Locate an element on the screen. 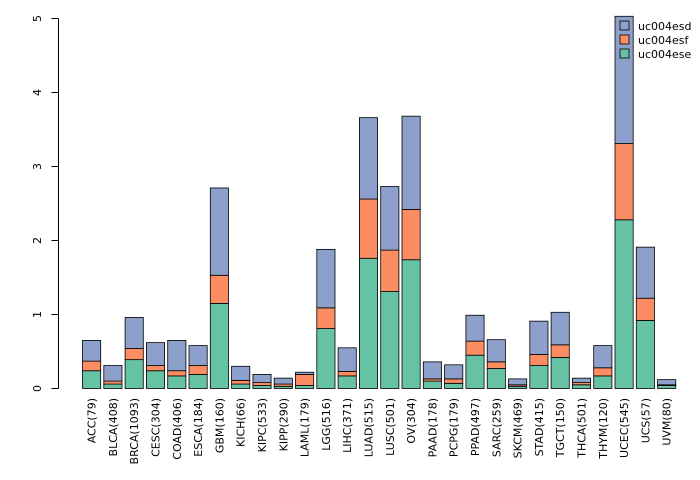 The image size is (700, 480). x-tick-label: LIHC(371) is located at coordinates (347, 425).